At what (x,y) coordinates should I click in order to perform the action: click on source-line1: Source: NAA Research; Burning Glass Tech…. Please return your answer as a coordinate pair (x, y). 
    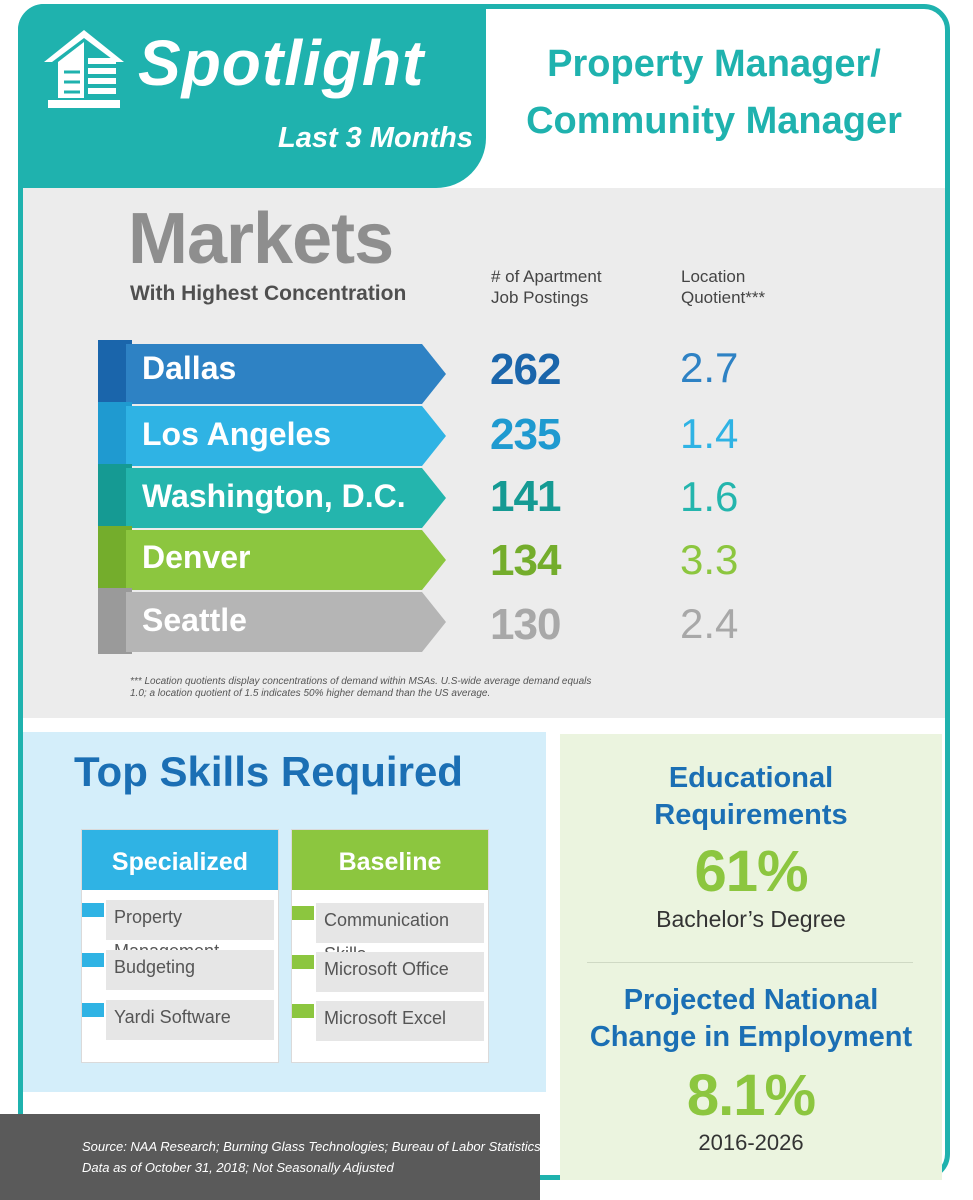
    Looking at the image, I should click on (311, 1146).